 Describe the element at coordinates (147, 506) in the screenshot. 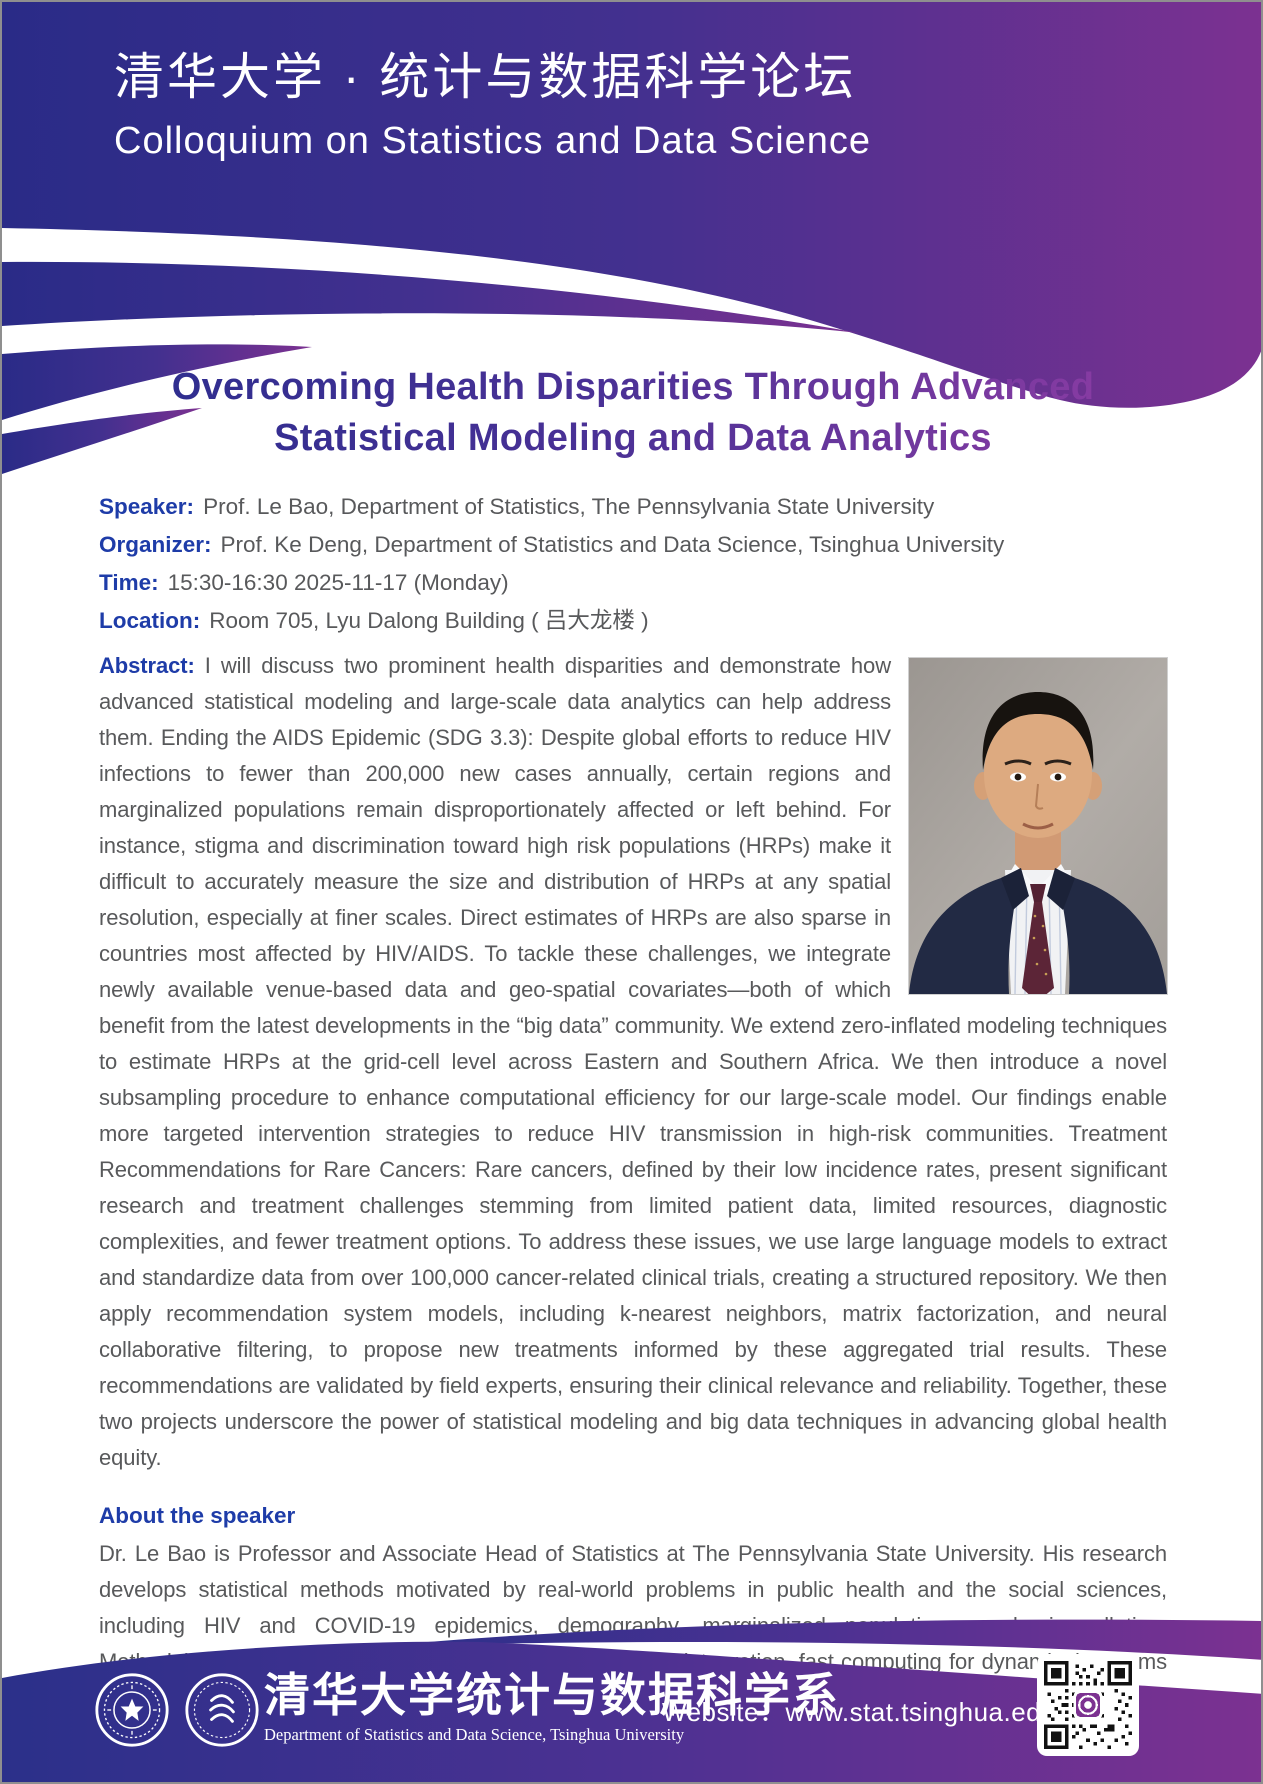

I see `speaker-label: Speaker:` at that location.